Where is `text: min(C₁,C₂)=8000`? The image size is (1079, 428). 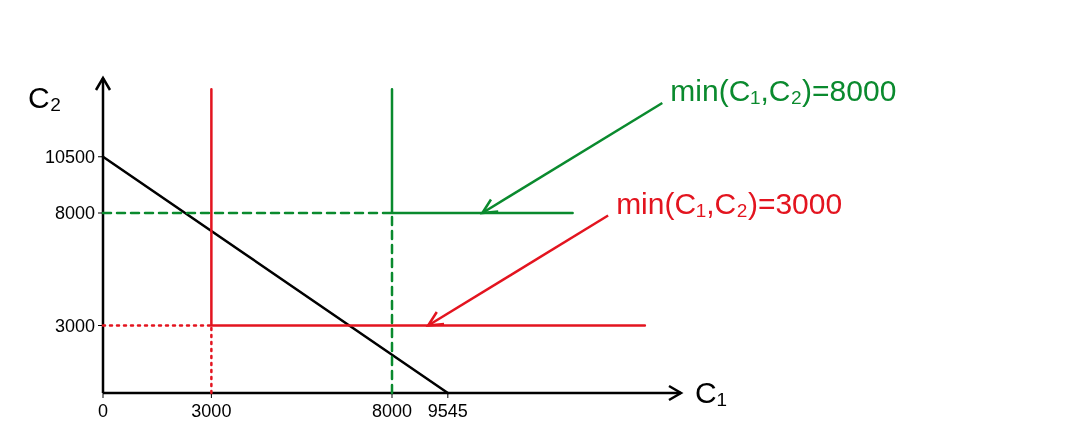 text: min(C₁,C₂)=8000 is located at coordinates (783, 90).